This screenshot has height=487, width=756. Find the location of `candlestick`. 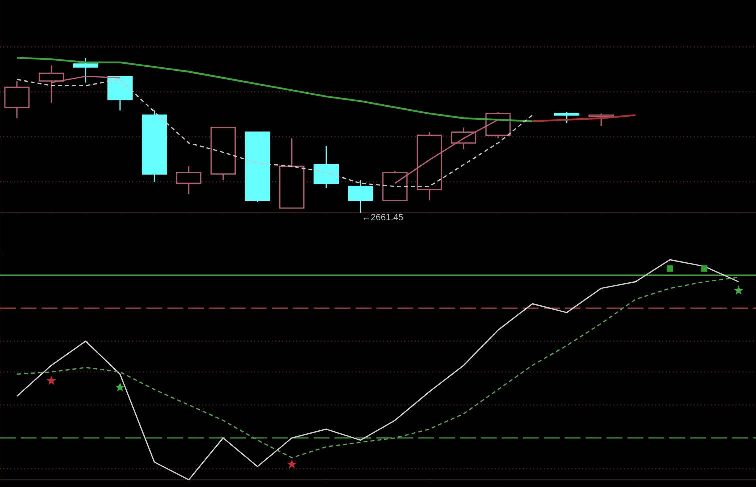

candlestick is located at coordinates (567, 118).